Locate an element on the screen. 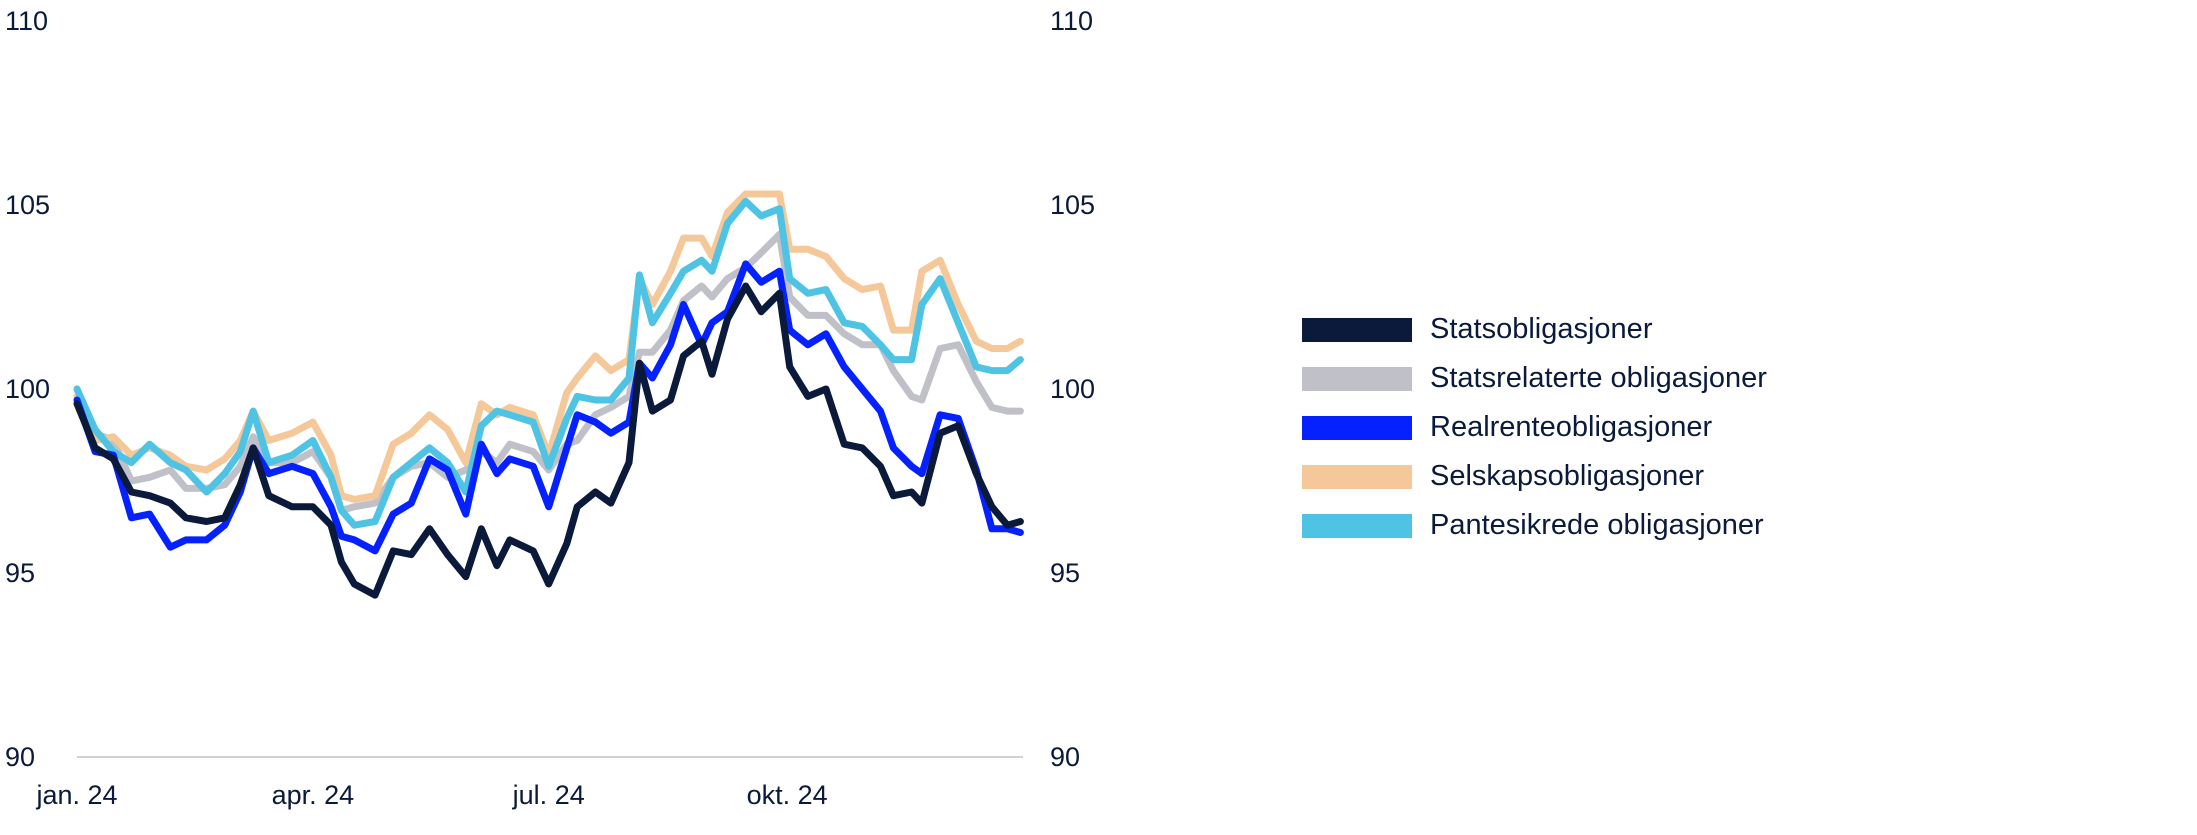 This screenshot has width=2197, height=835. legend-label: Selskapsobligasjoner is located at coordinates (1567, 476).